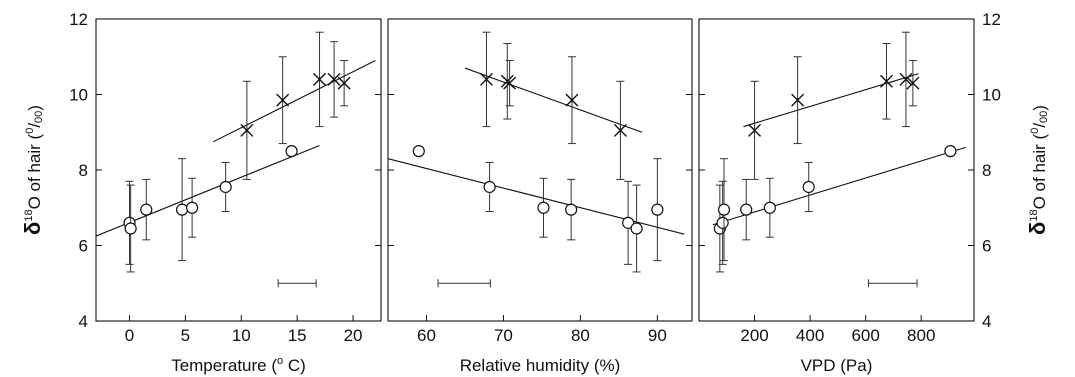  What do you see at coordinates (921, 335) in the screenshot?
I see `x-tick-label: 800` at bounding box center [921, 335].